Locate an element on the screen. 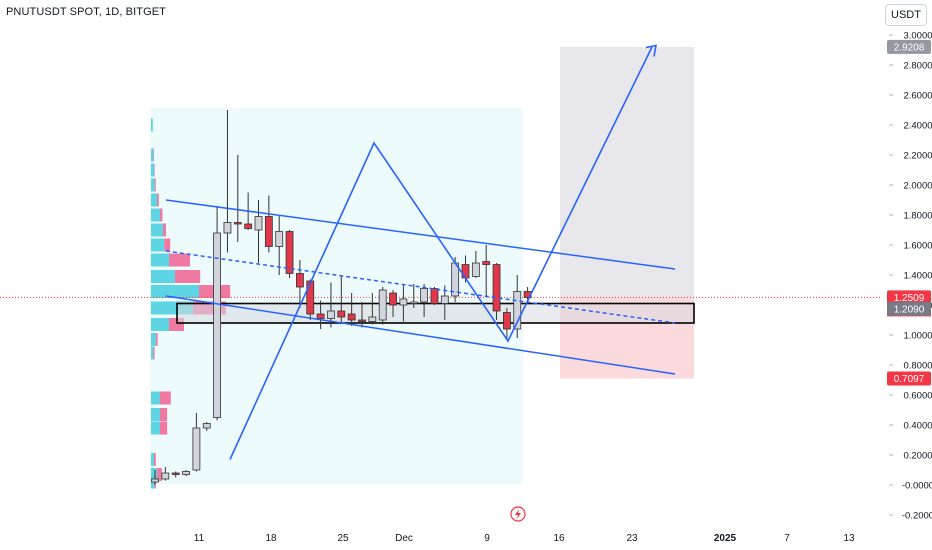 This screenshot has width=932, height=550. current-price-label: 1.2509 is located at coordinates (909, 298).